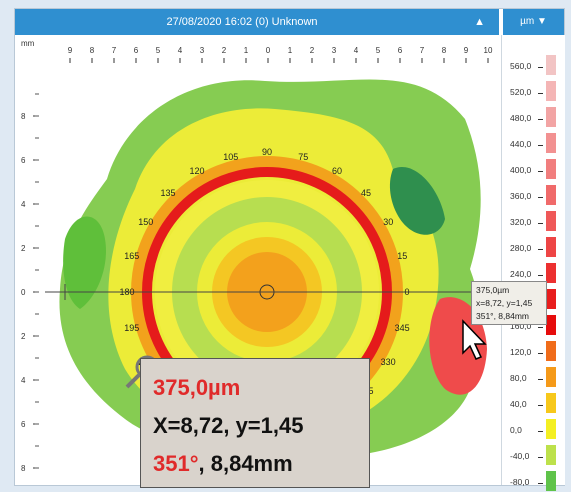 The width and height of the screenshot is (571, 492). I want to click on map-dark-green-patch, so click(417, 201).